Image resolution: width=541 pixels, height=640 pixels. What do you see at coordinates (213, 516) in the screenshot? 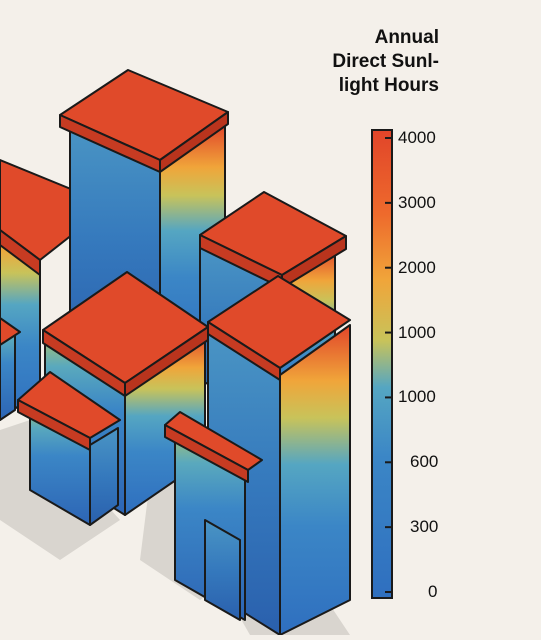
I see `building-ledge` at bounding box center [213, 516].